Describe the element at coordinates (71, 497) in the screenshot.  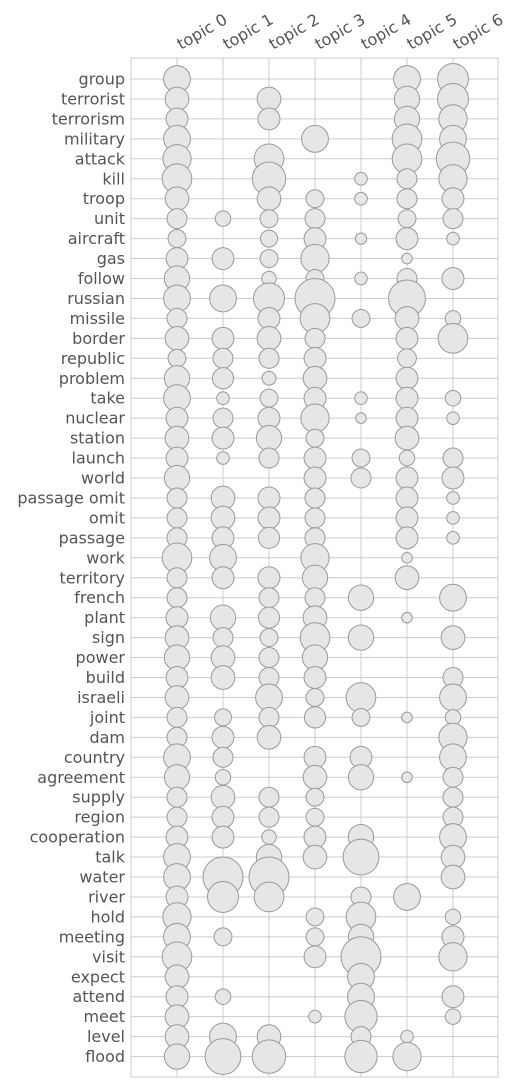
I see `y-tick-label: passage omit` at that location.